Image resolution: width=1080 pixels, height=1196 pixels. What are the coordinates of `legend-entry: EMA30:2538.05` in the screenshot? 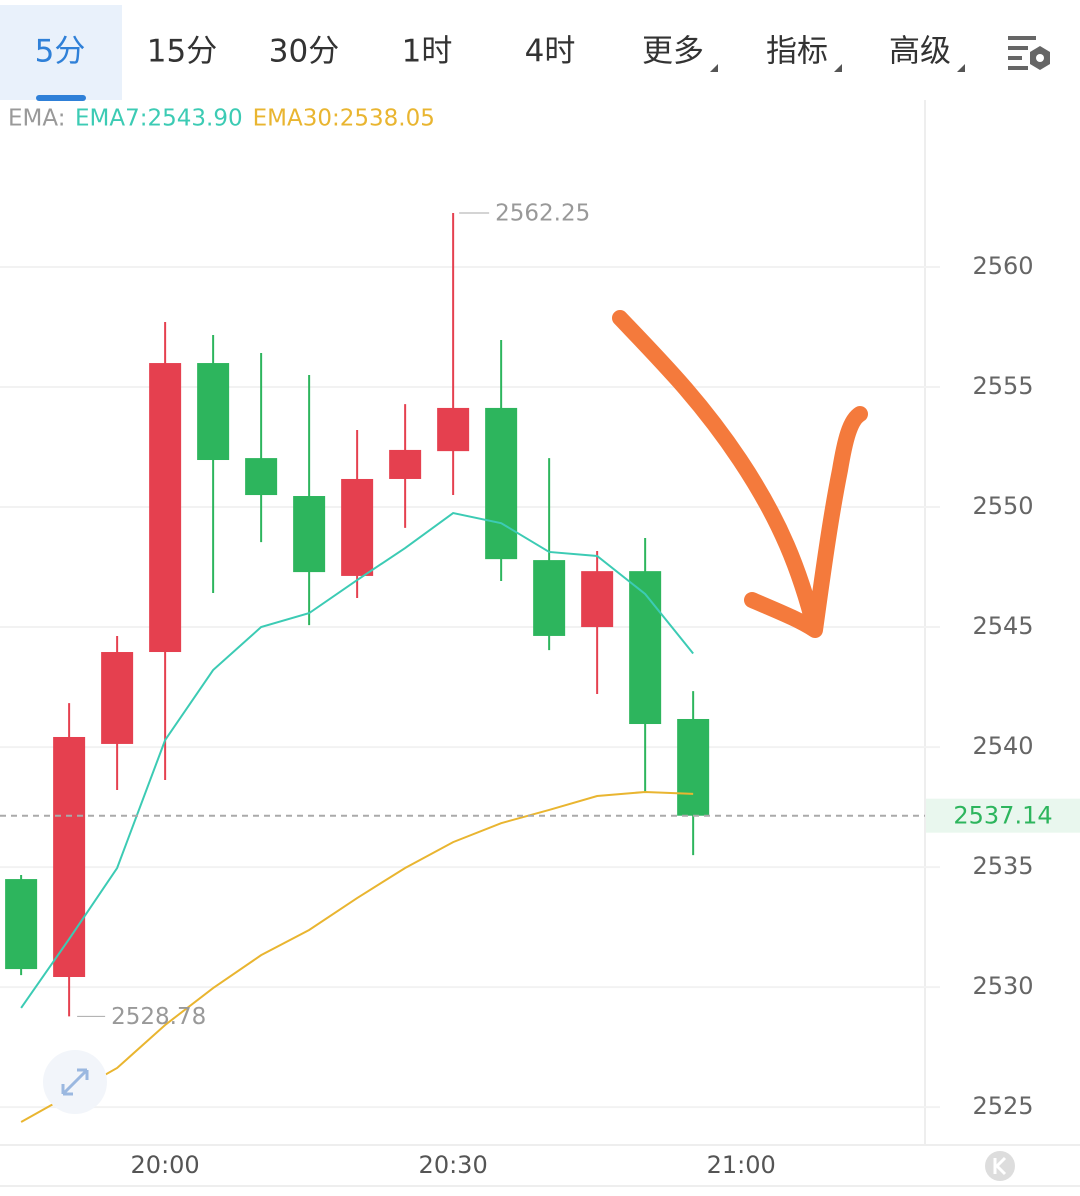 It's located at (344, 119).